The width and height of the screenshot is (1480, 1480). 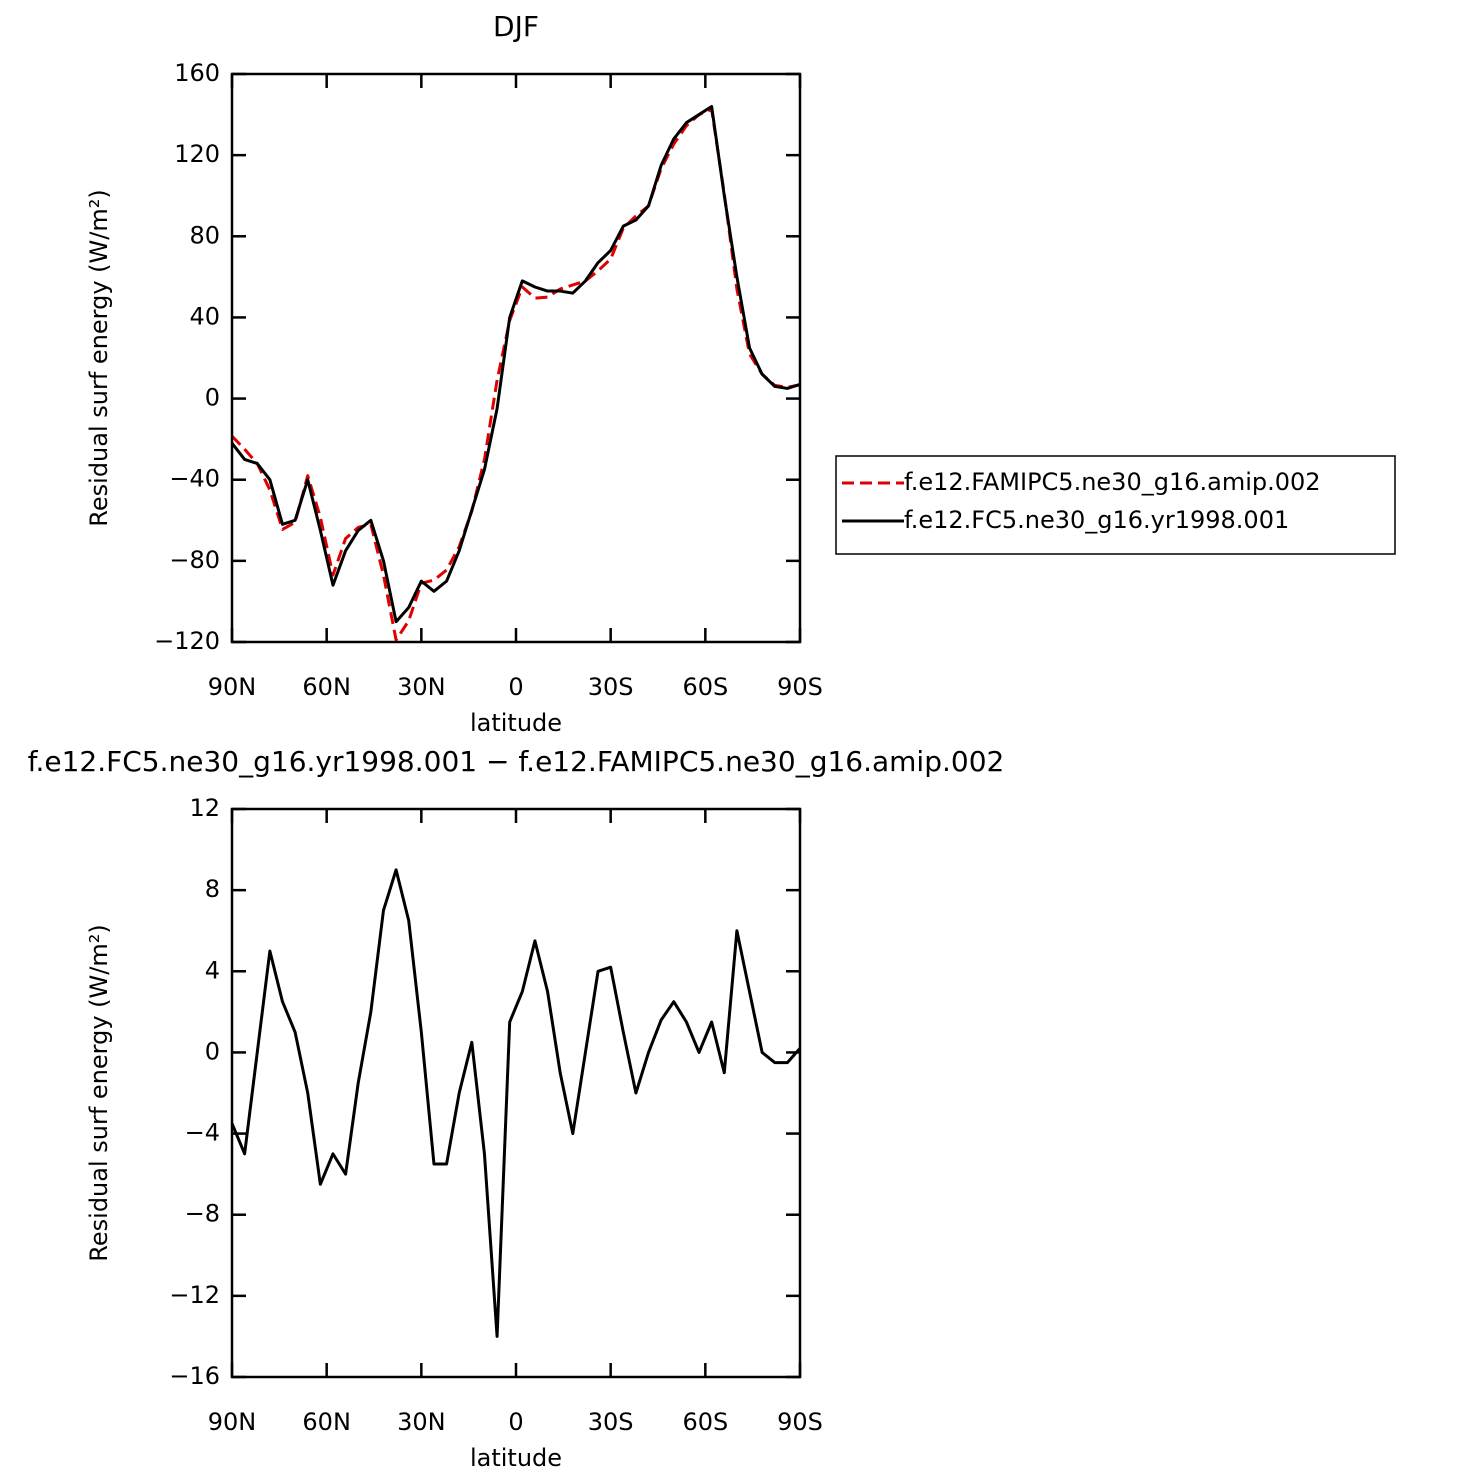 I want to click on y-tick-label: −4, so click(x=202, y=1133).